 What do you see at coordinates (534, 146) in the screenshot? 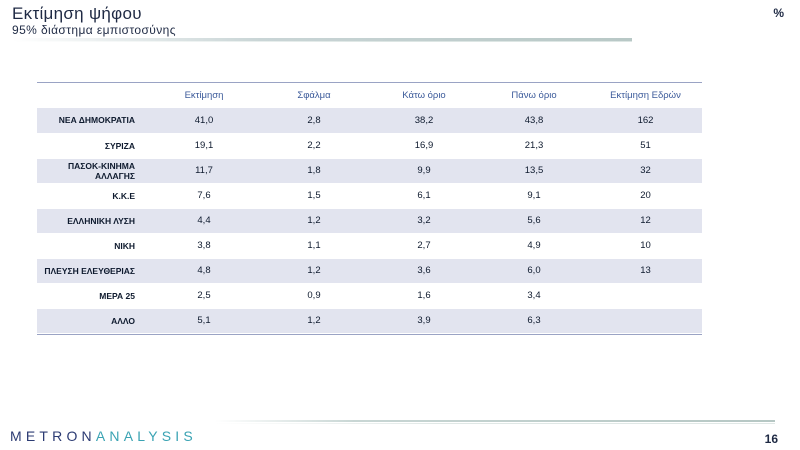
I see `upper-bound-cell: 21,3` at bounding box center [534, 146].